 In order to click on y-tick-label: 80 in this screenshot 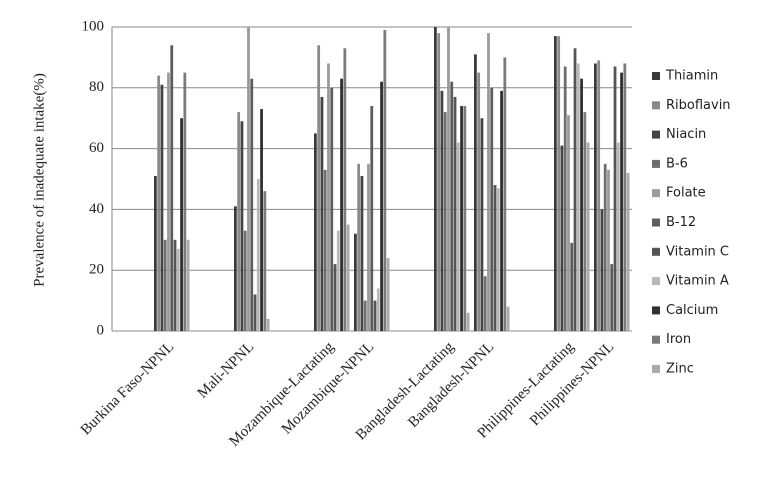, I will do `click(96, 87)`.